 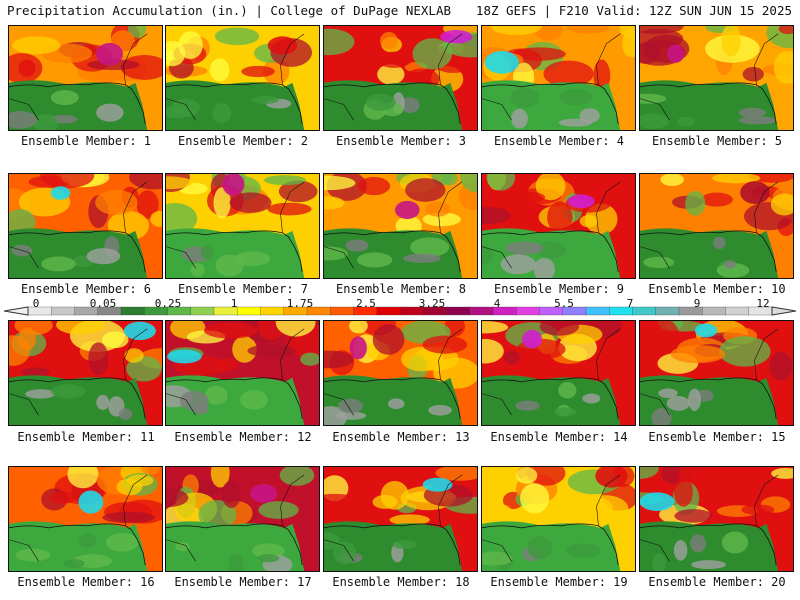 I want to click on color-scale-bar, so click(x=400, y=311).